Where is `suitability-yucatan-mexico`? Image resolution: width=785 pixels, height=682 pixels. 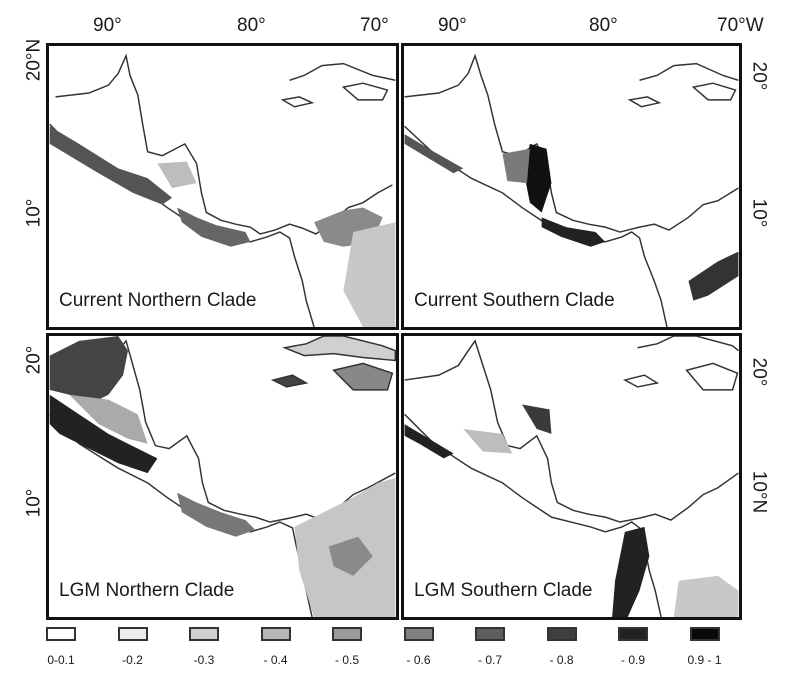 suitability-yucatan-mexico is located at coordinates (89, 370).